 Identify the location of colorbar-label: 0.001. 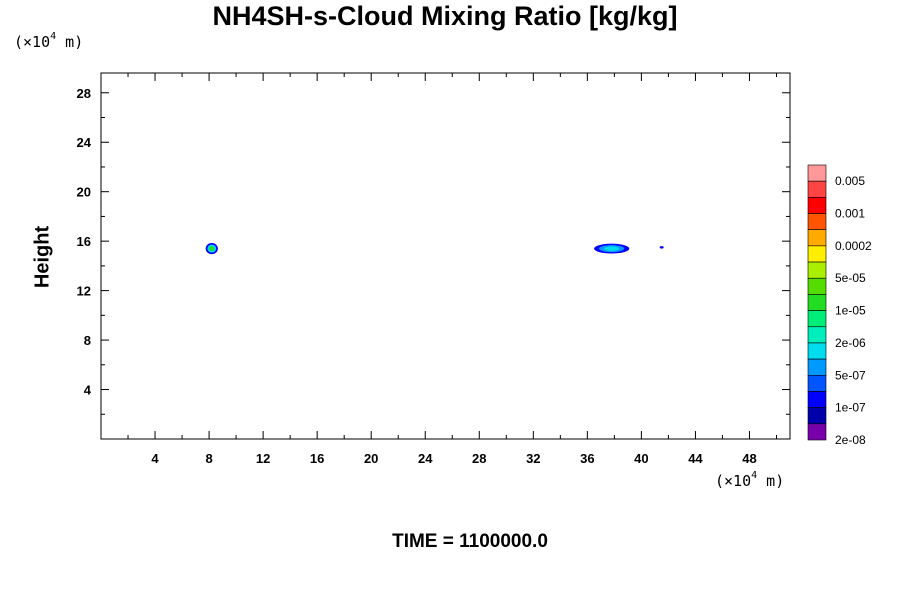
(850, 214).